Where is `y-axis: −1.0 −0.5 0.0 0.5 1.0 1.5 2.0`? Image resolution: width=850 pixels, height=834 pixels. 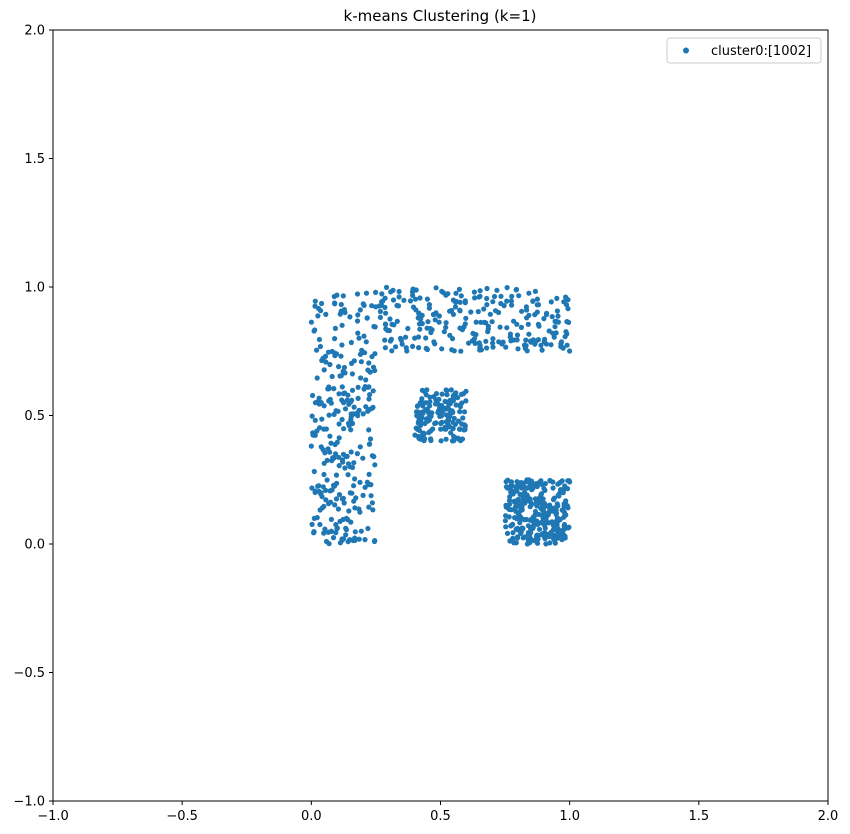 y-axis: −1.0 −0.5 0.0 0.5 1.0 1.5 2.0 is located at coordinates (33, 417).